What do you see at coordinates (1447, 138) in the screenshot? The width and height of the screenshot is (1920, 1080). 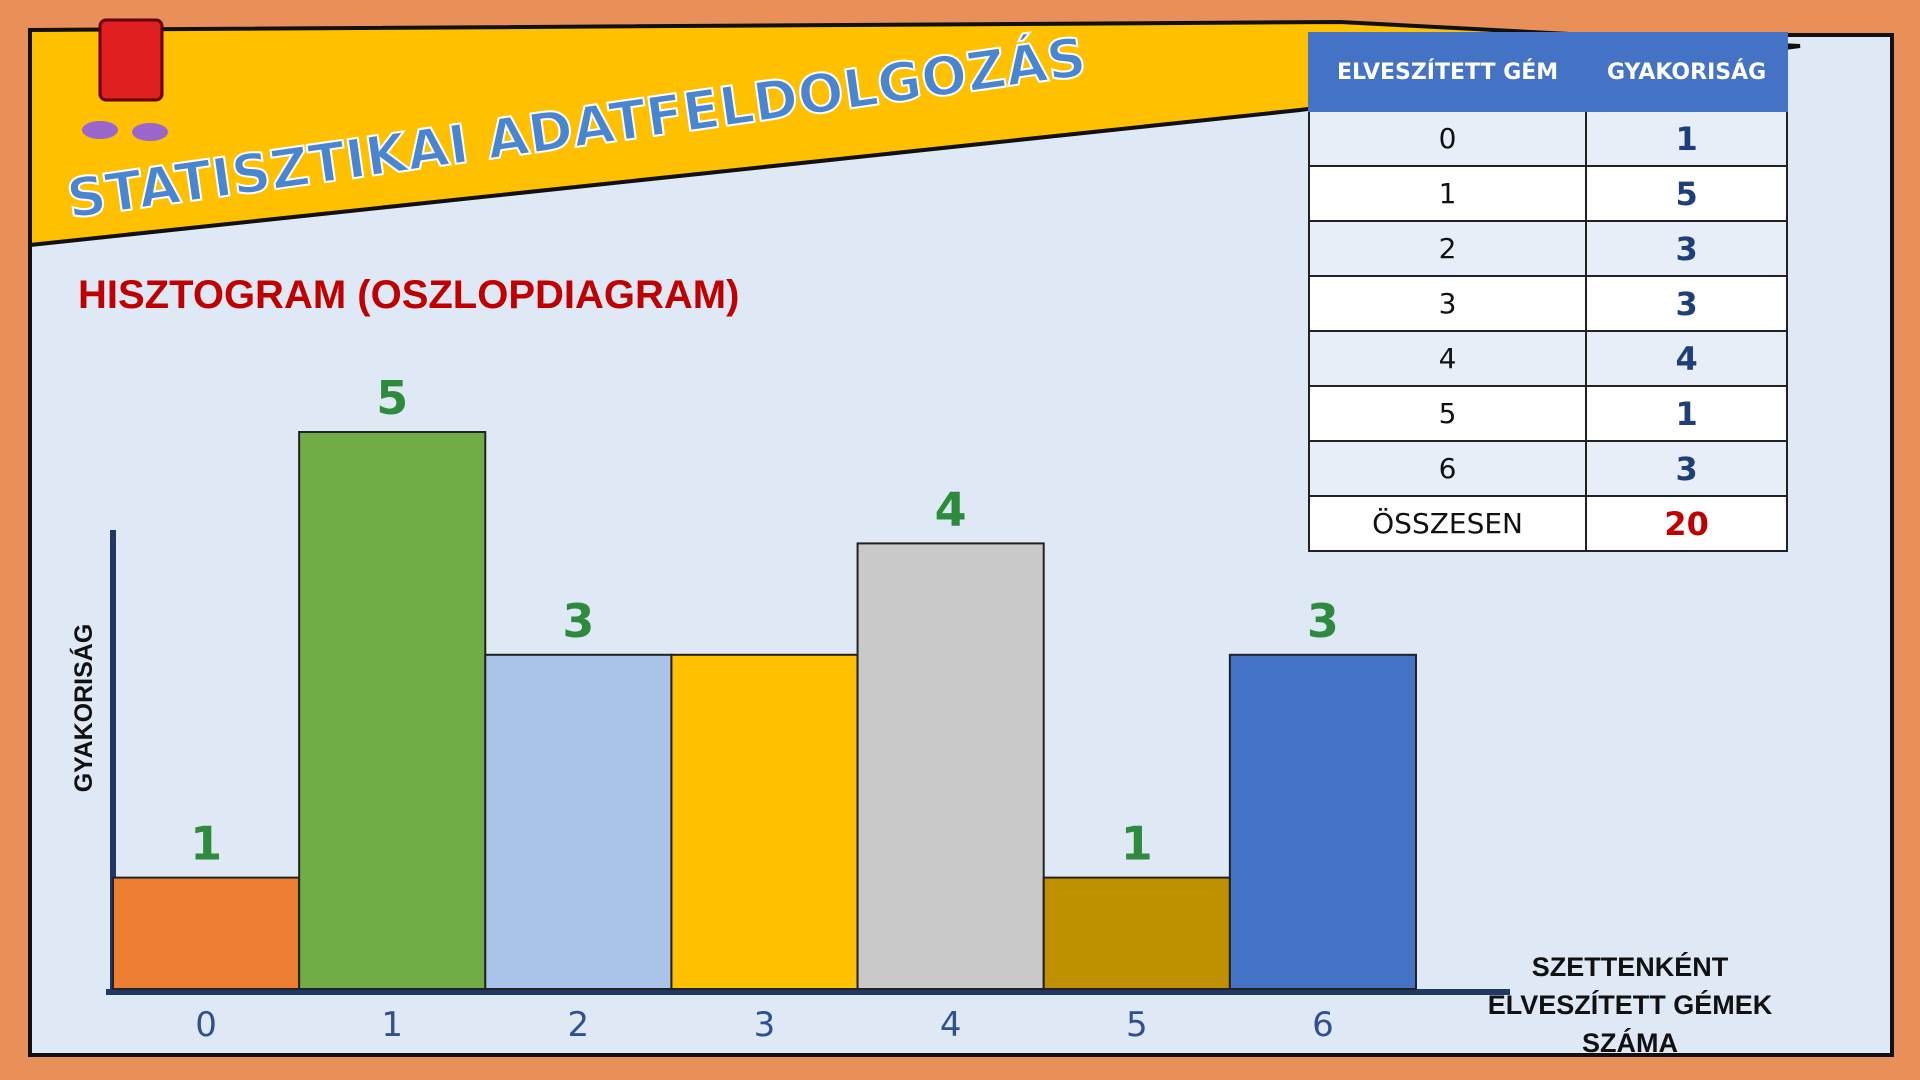 I see `lost-count-cell: 0` at bounding box center [1447, 138].